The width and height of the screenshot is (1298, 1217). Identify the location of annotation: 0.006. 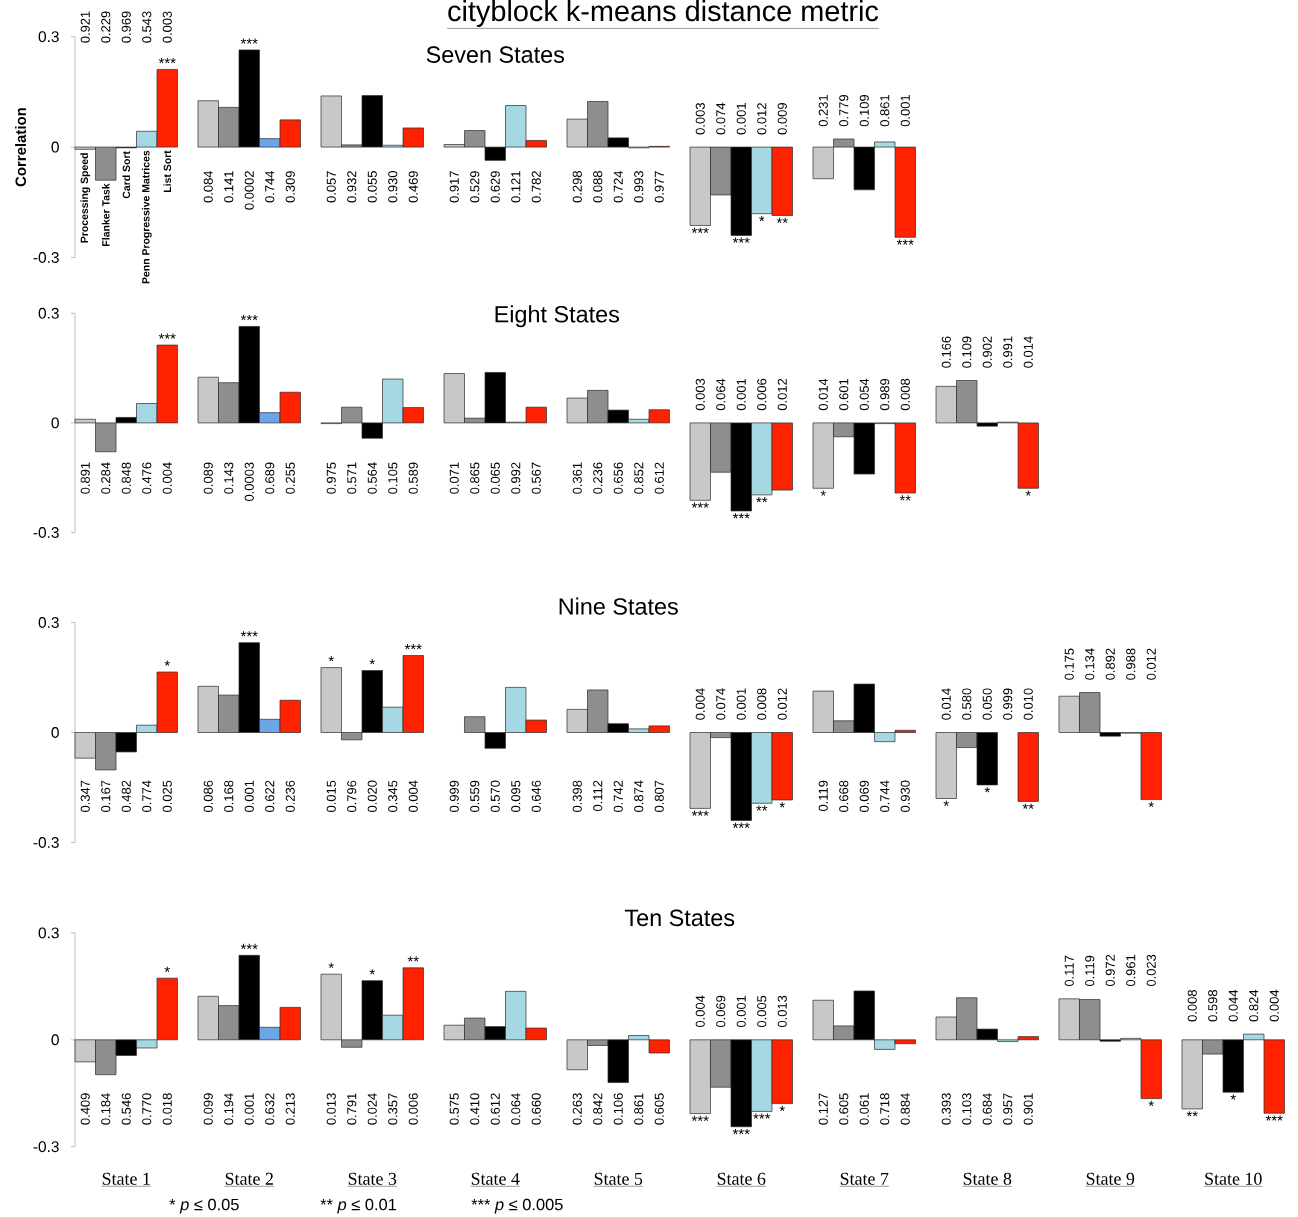
(762, 394).